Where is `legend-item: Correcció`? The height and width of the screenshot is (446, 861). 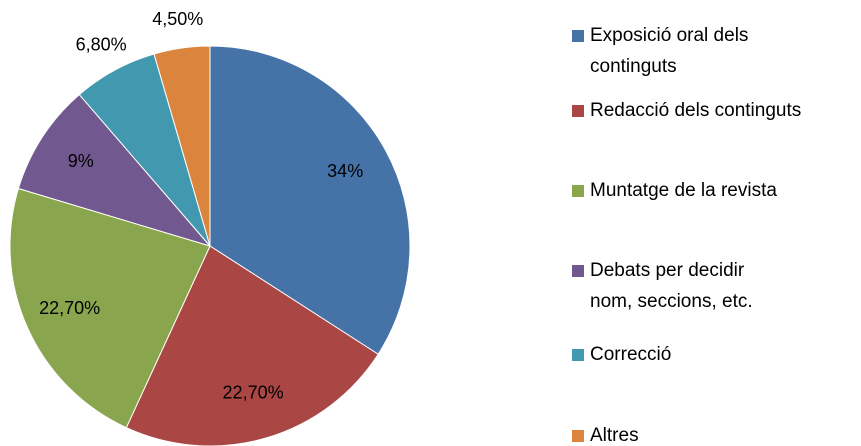
legend-item: Correcció is located at coordinates (621, 354).